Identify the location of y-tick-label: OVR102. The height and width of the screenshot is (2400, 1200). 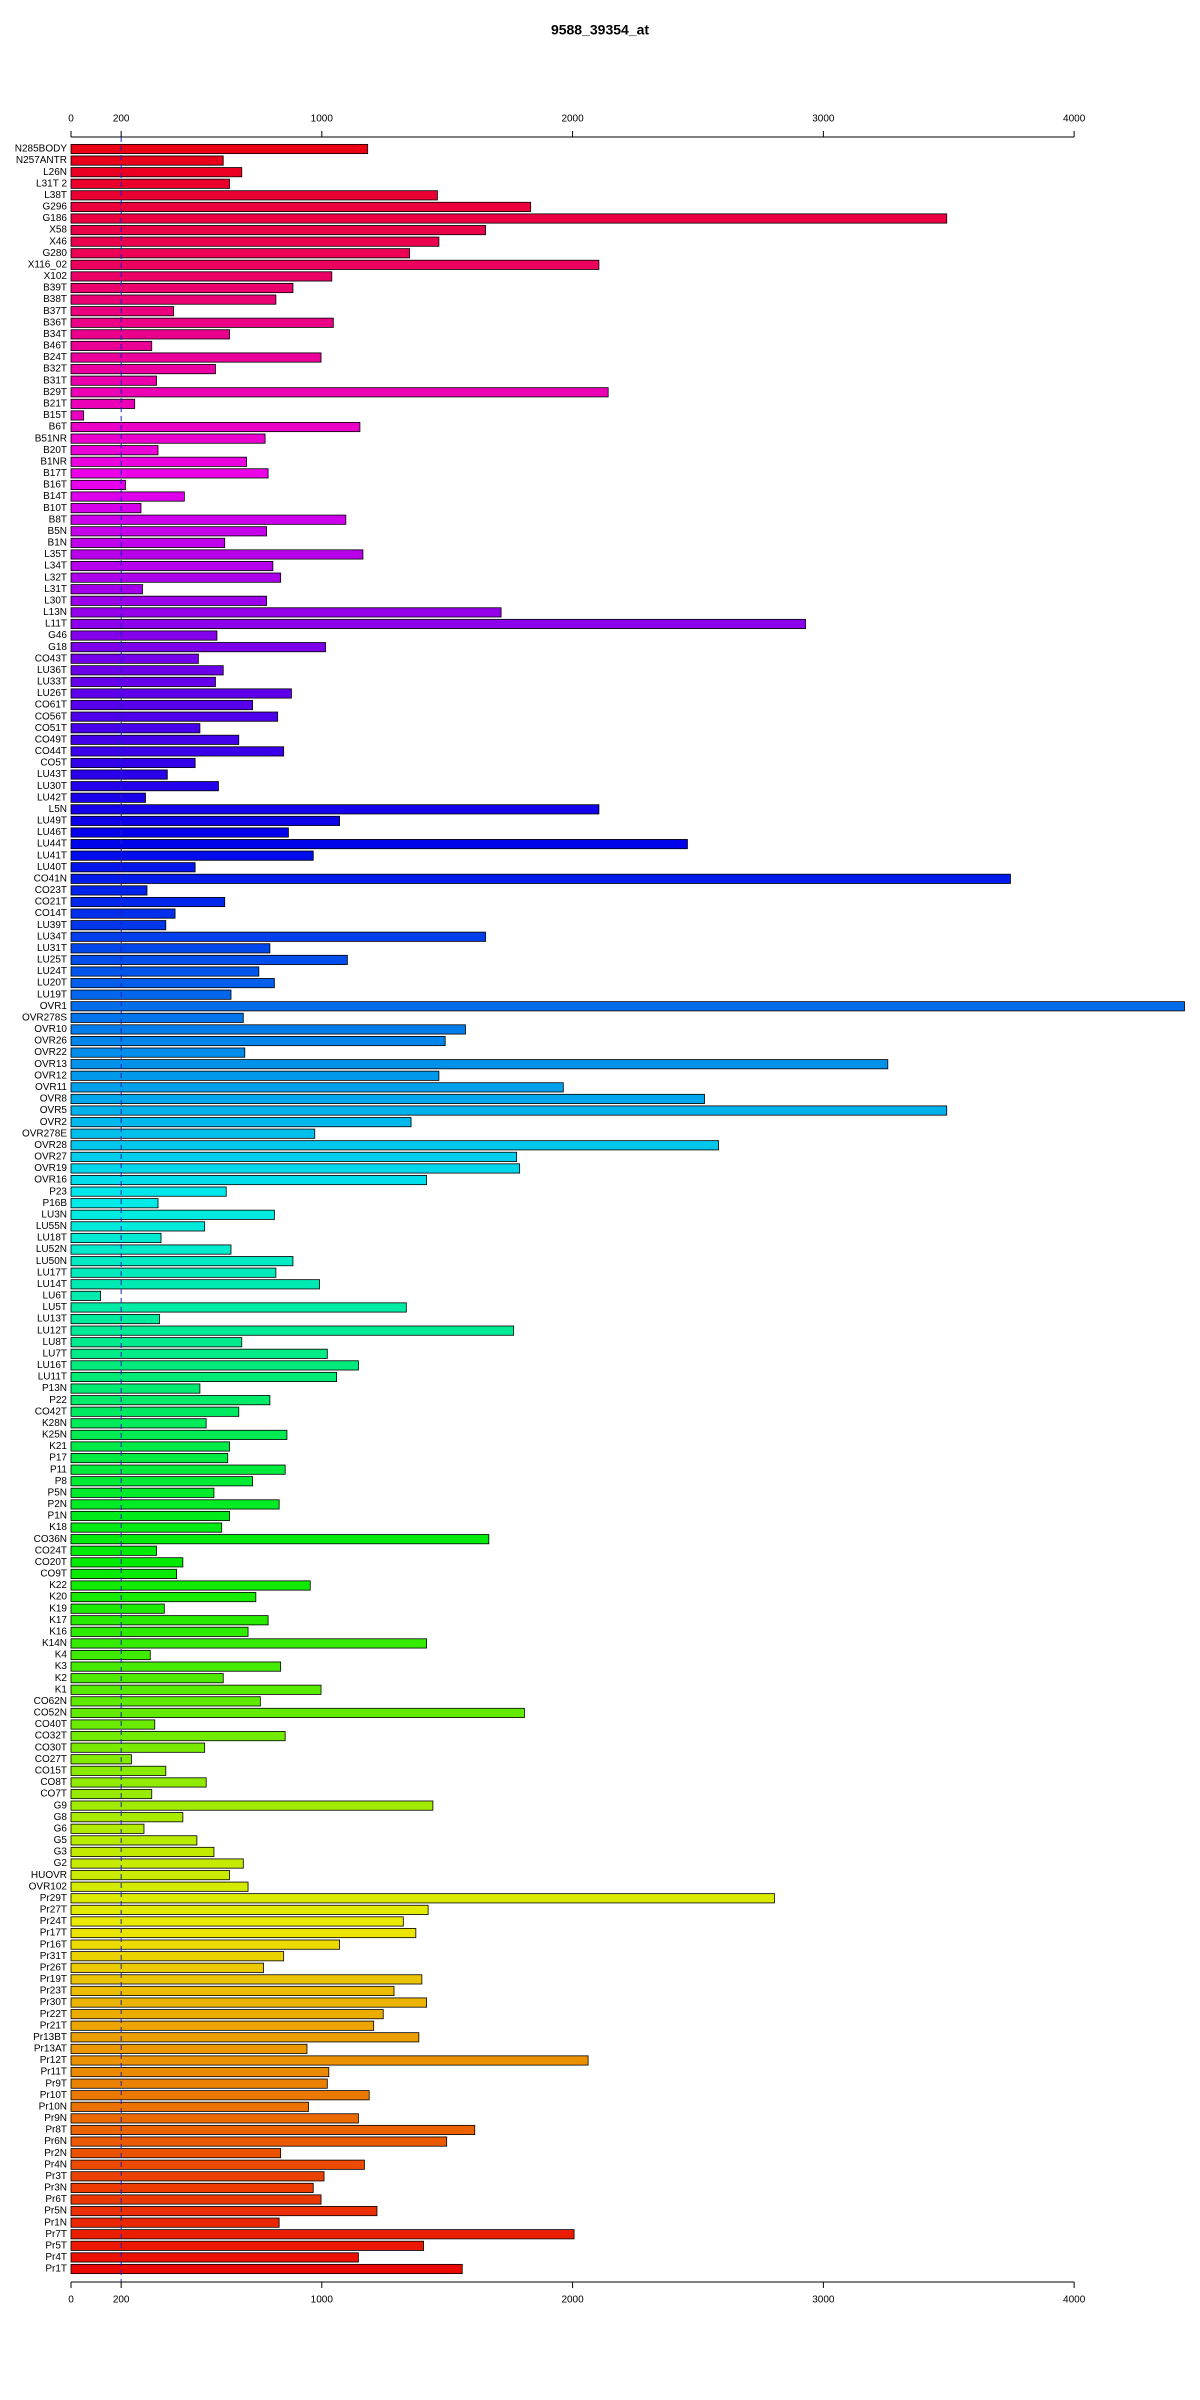
(48, 1886).